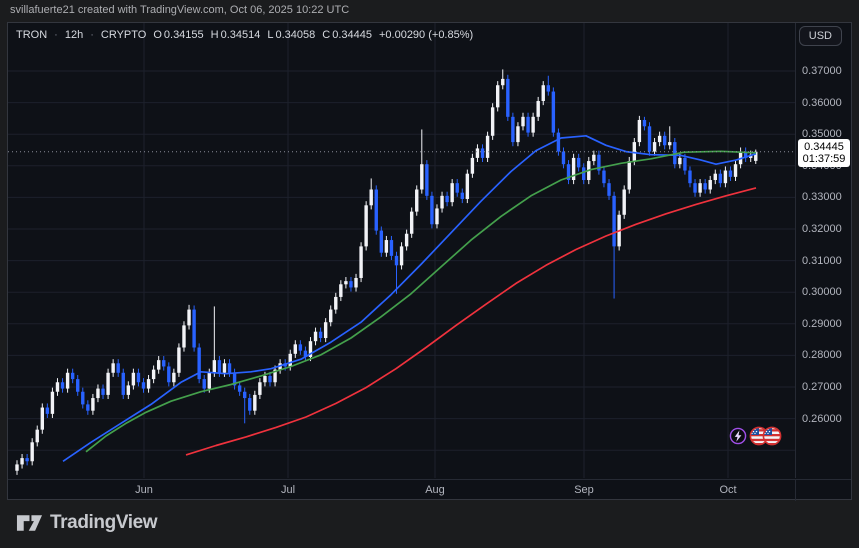 Image resolution: width=859 pixels, height=548 pixels. I want to click on lightning-badge-icon, so click(738, 436).